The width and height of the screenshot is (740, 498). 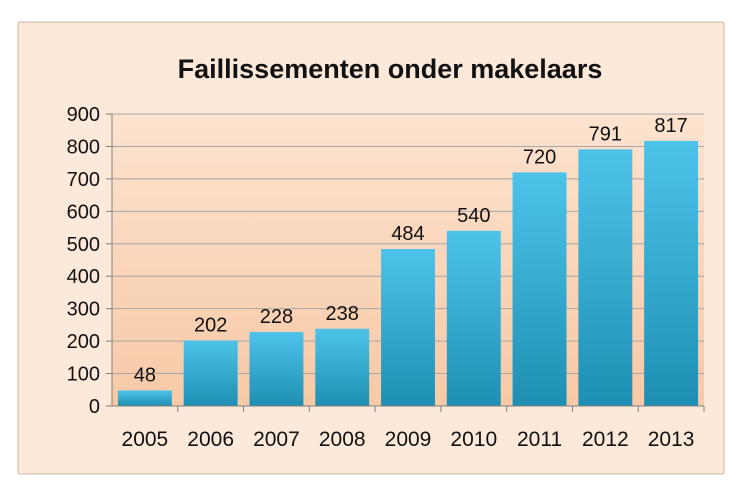 I want to click on y-tick-label: 200, so click(x=83, y=342).